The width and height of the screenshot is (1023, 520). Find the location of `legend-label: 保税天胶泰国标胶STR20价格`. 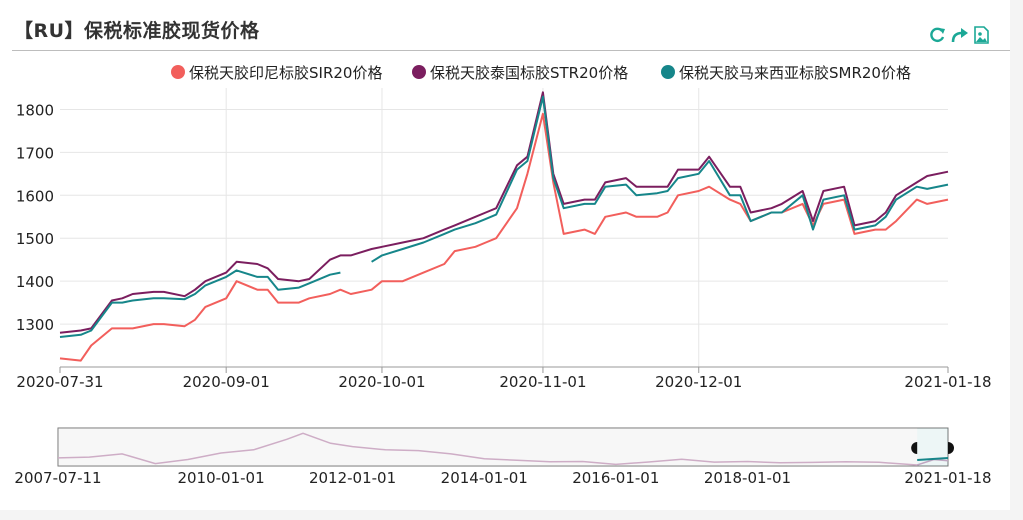

legend-label: 保税天胶泰国标胶STR20价格 is located at coordinates (529, 73).